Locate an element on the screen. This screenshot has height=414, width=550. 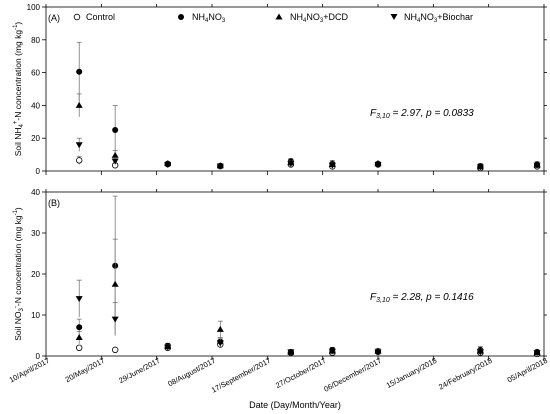
legend-label-dcd: NH4NO3+DCD is located at coordinates (319, 18).